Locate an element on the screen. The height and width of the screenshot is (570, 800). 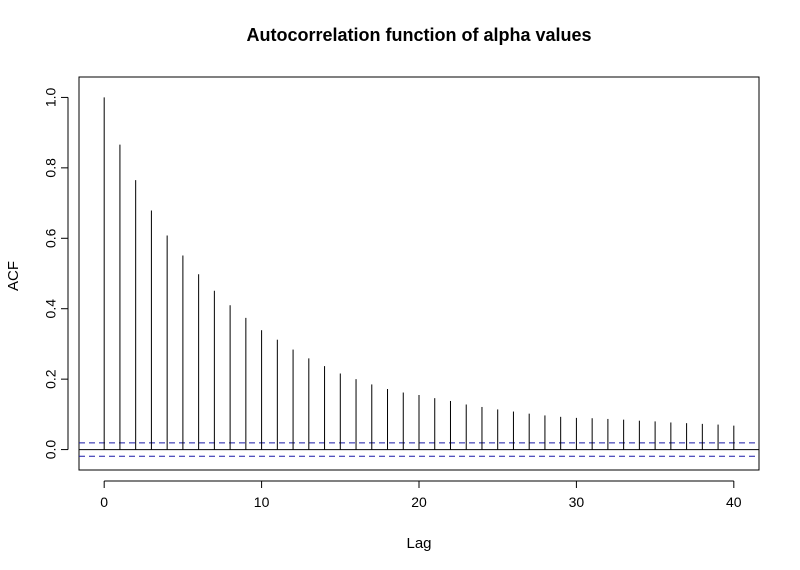
y-axis: 0.0 0.2 0.4 0.6 0.8 1.0 is located at coordinates (56, 273).